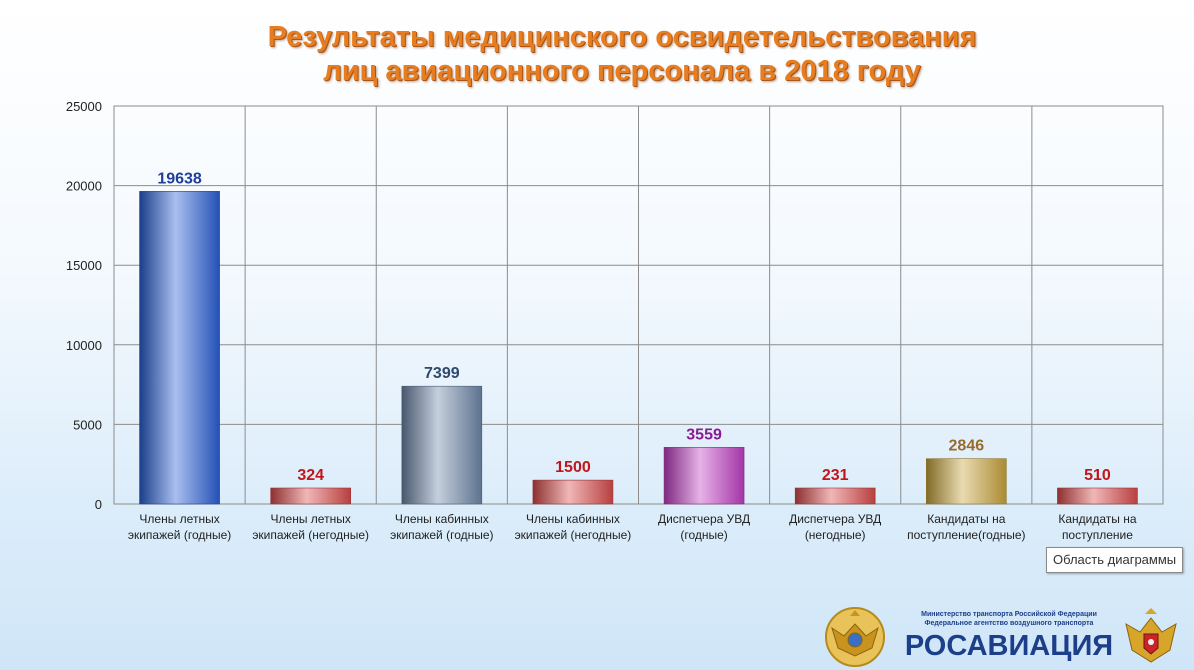 Image resolution: width=1194 pixels, height=670 pixels. What do you see at coordinates (1115, 560) in the screenshot?
I see `chart-area-tooltip: Область диаграммы` at bounding box center [1115, 560].